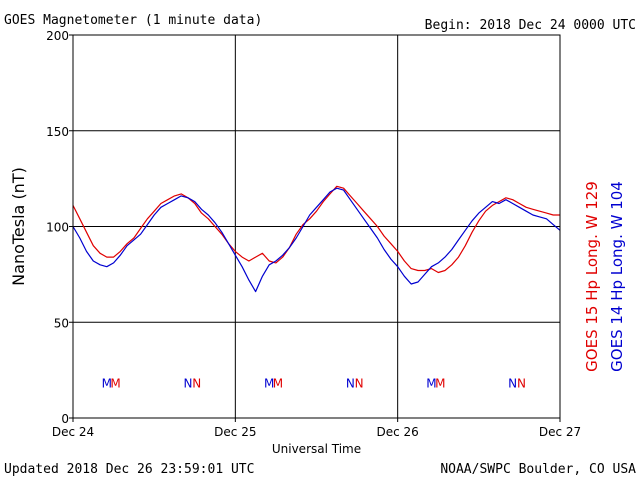 The image size is (640, 480). What do you see at coordinates (269, 383) in the screenshot?
I see `noon-midnight-marker-4: M` at bounding box center [269, 383].